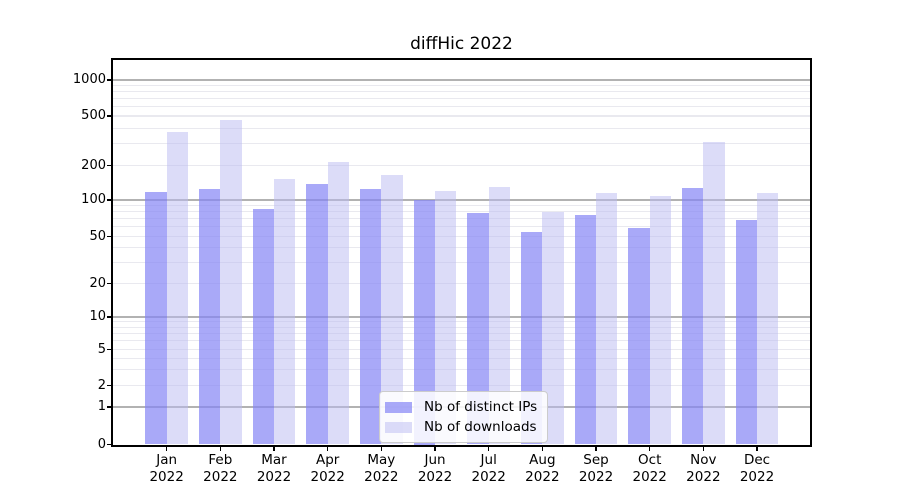  I want to click on x-tick-label: Jun 2022, so click(435, 468).